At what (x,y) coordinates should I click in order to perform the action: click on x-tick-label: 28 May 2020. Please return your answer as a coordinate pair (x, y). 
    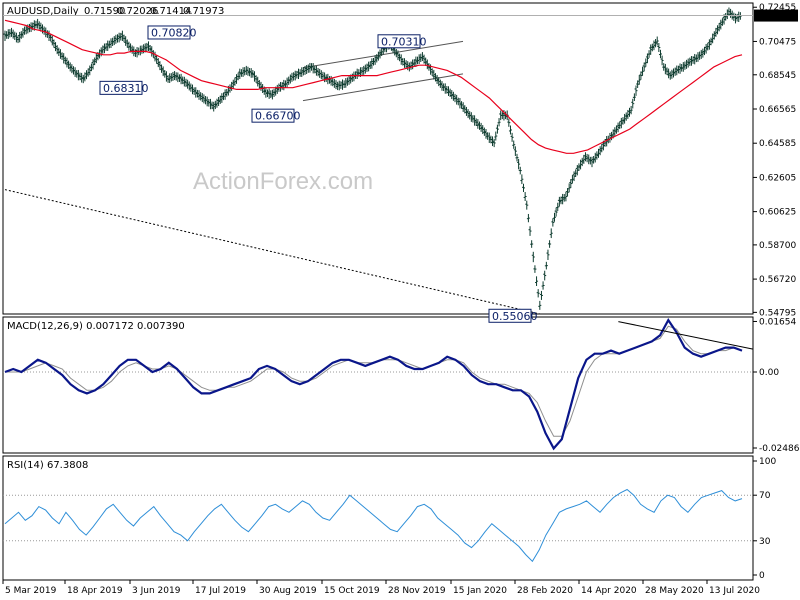
    Looking at the image, I should click on (674, 591).